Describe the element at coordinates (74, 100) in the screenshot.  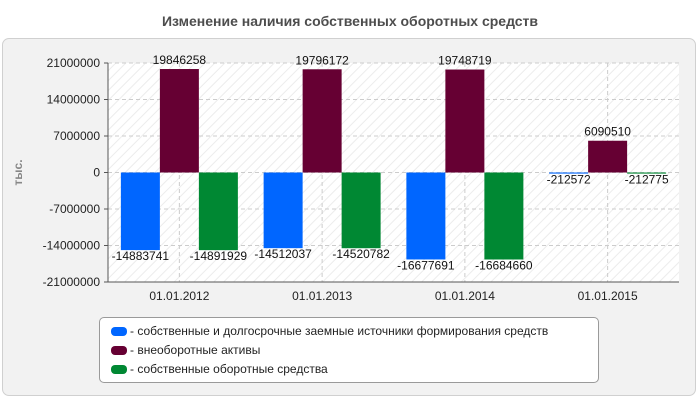
I see `y-tick-label: 14000000` at that location.